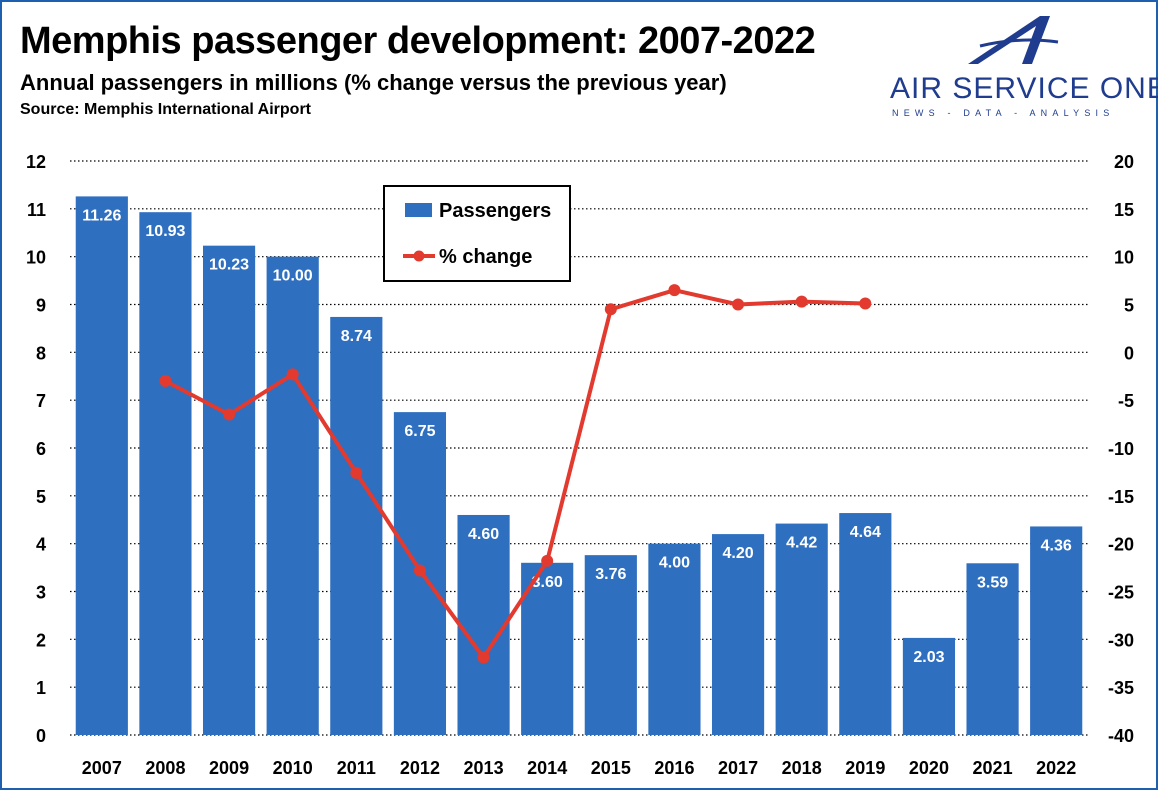 The width and height of the screenshot is (1158, 790). I want to click on bar-data-label: 2.03, so click(928, 657).